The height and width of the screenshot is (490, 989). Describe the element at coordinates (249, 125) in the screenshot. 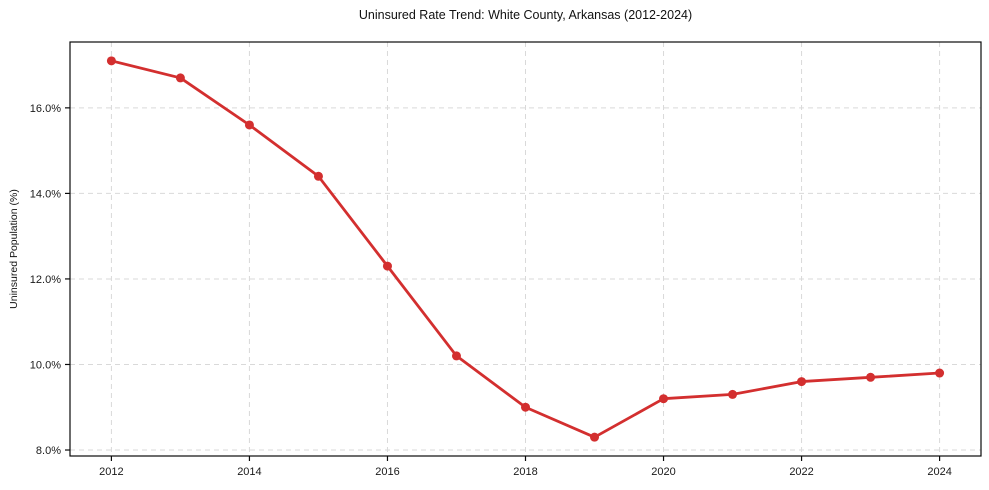

I see `data-point-2014` at that location.